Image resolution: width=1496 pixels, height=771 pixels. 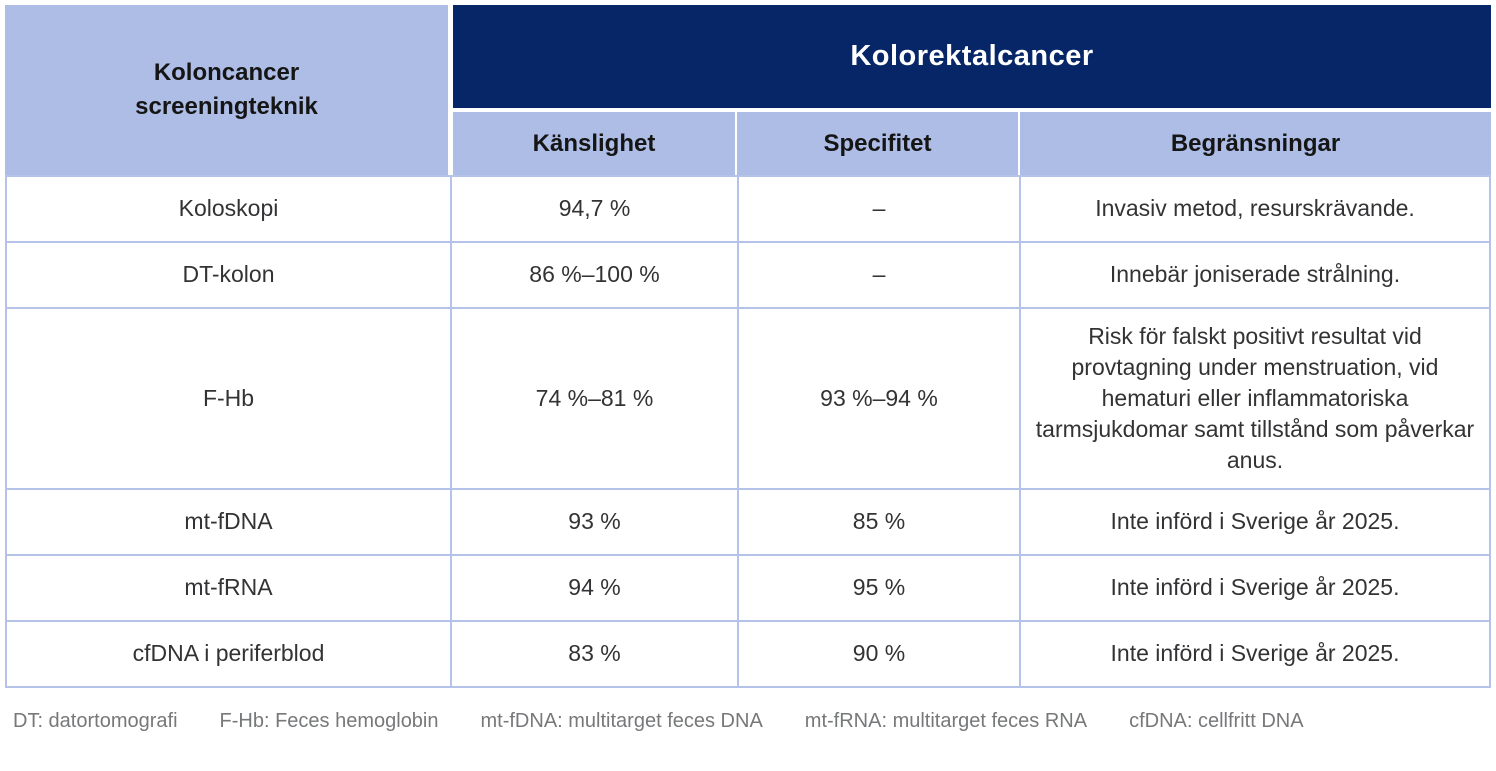 I want to click on limitations-cell: Invasiv metod, resurskrävande., so click(x=1254, y=209).